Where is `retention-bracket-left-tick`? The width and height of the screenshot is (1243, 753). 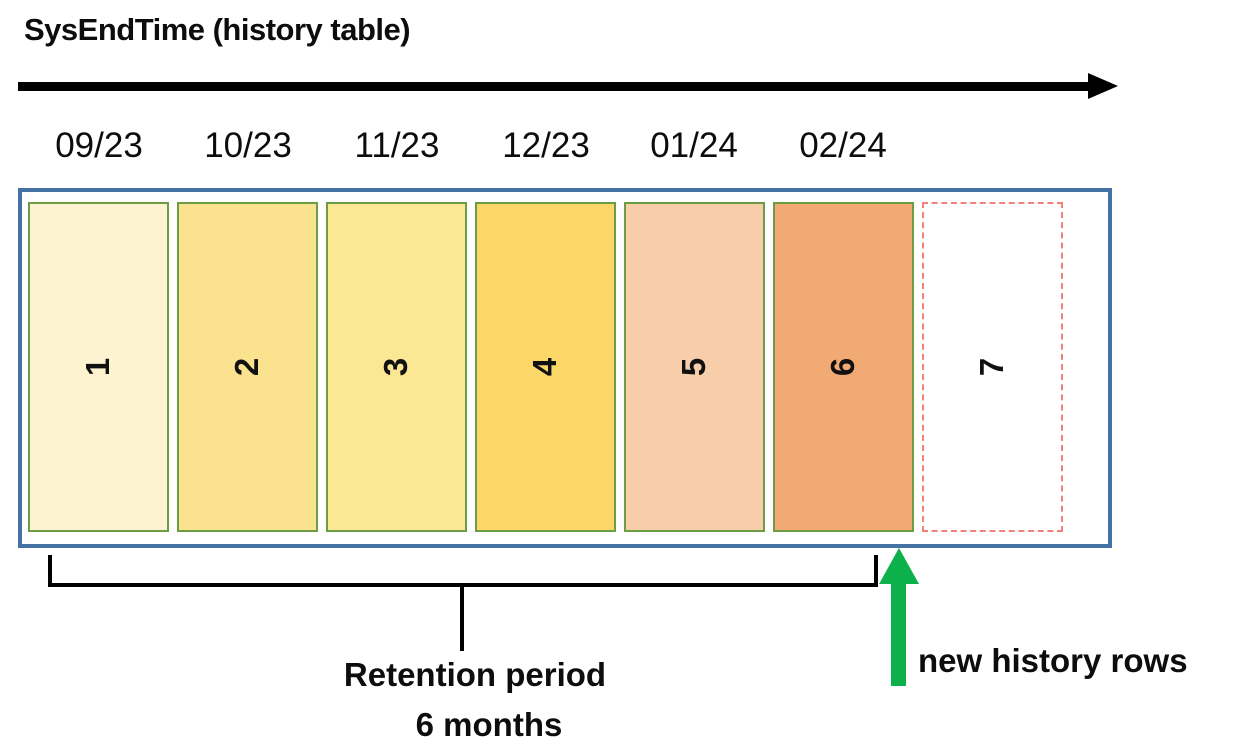
retention-bracket-left-tick is located at coordinates (50, 571).